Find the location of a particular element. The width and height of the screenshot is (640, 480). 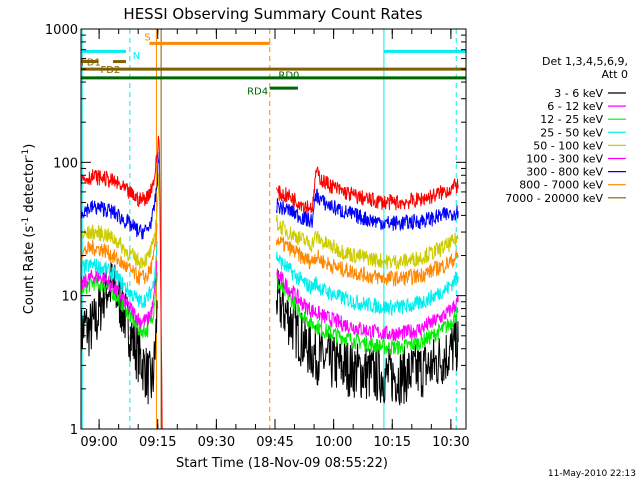

x-tick-label-0: 09:00 is located at coordinates (98, 442).